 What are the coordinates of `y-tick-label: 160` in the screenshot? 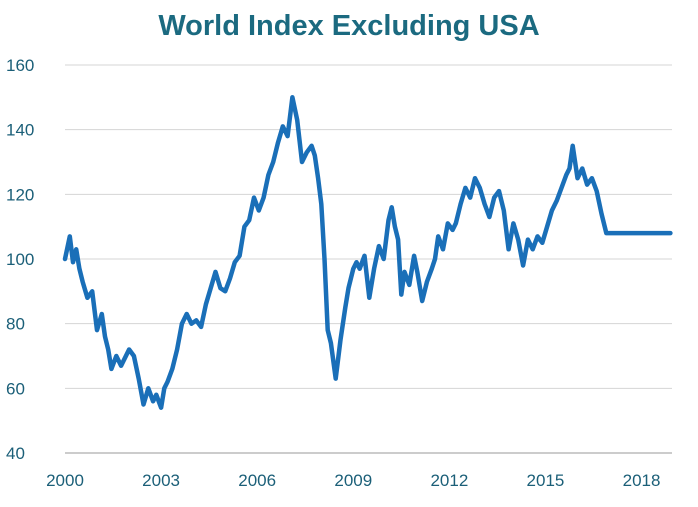 It's located at (20, 65).